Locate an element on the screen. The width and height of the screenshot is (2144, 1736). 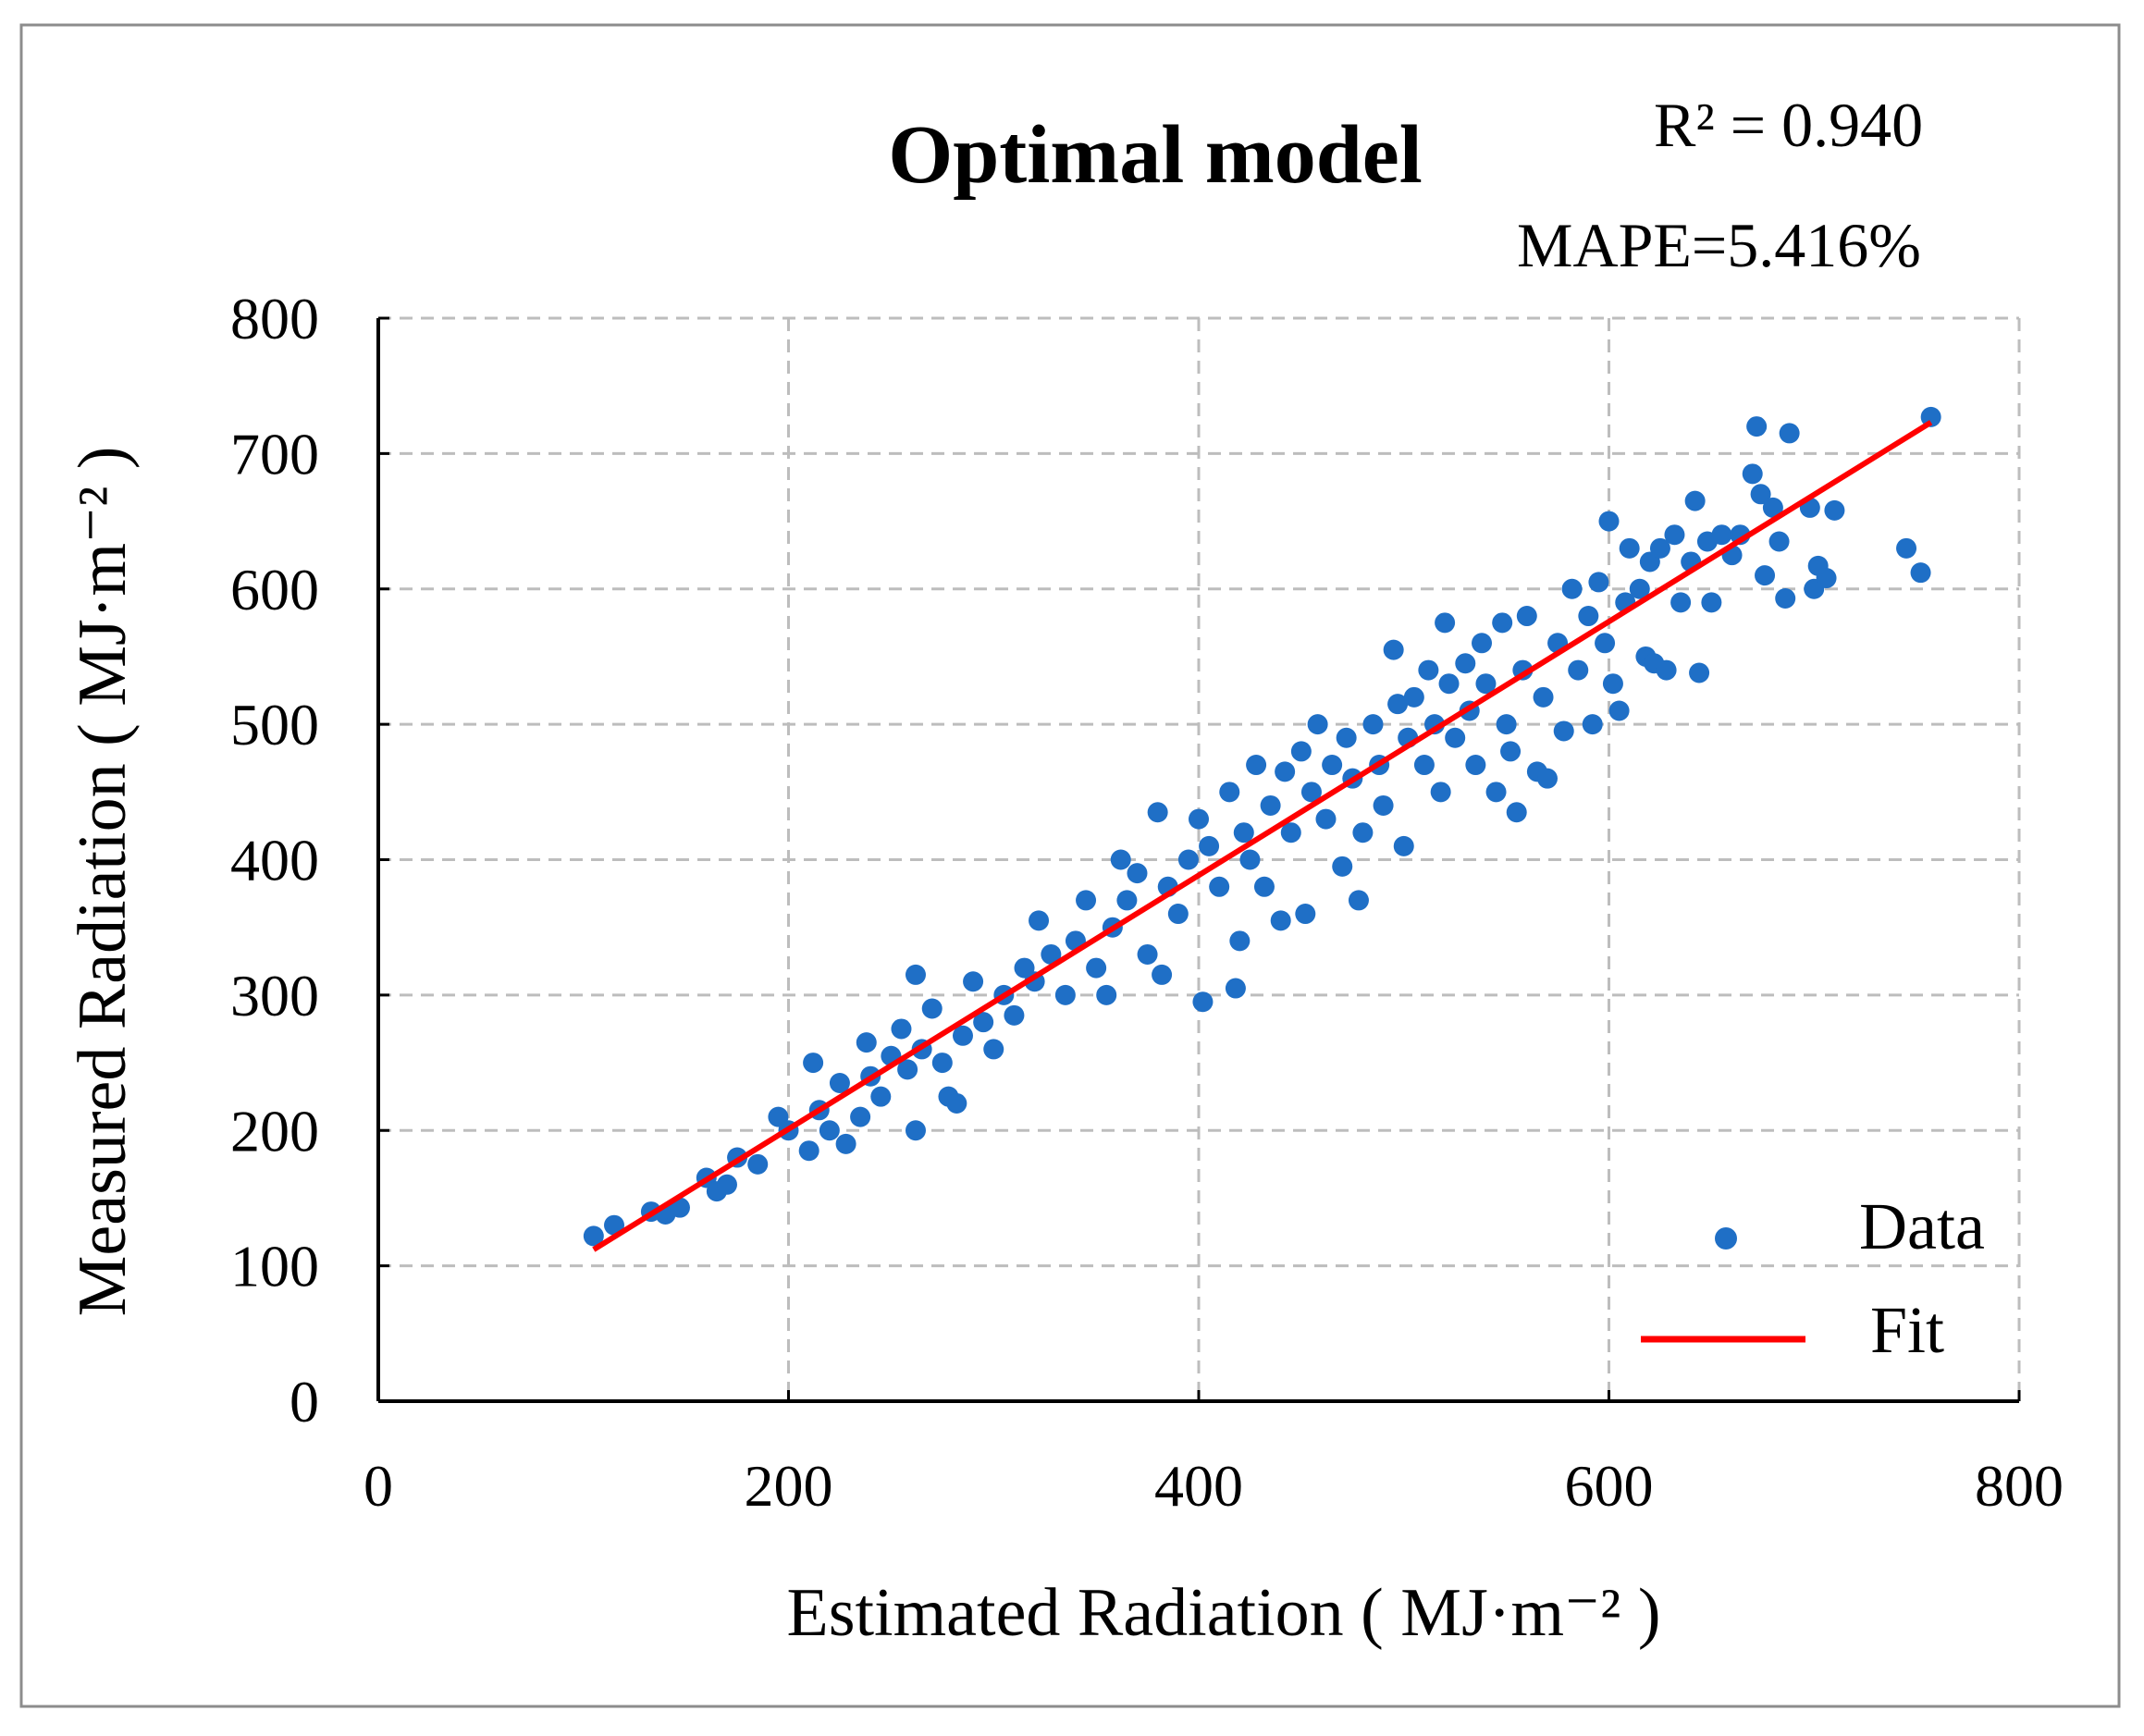
y-tick-label: 600 is located at coordinates (274, 589).